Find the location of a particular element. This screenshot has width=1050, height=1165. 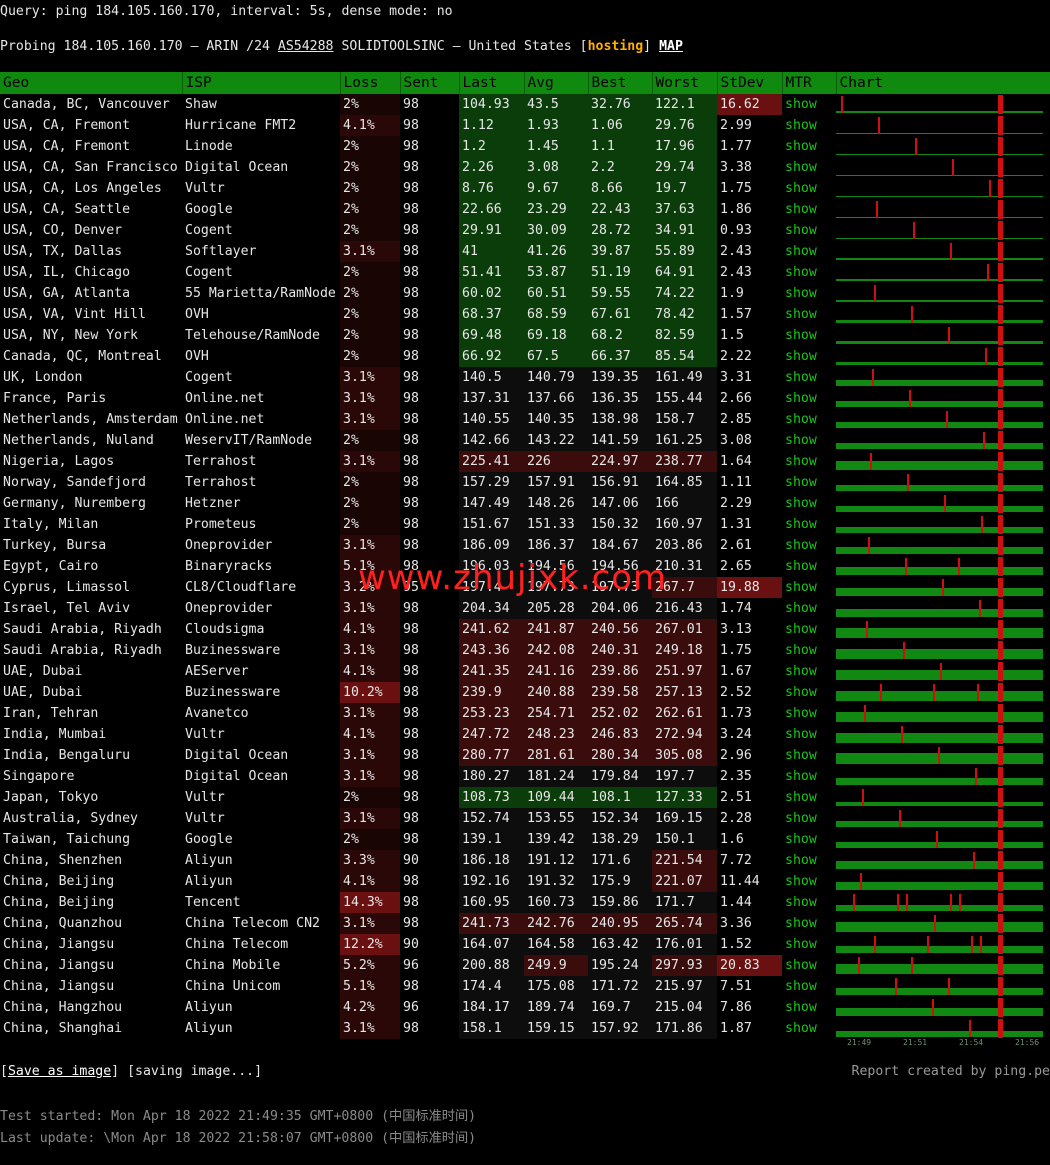

col-best: Best is located at coordinates (620, 83).